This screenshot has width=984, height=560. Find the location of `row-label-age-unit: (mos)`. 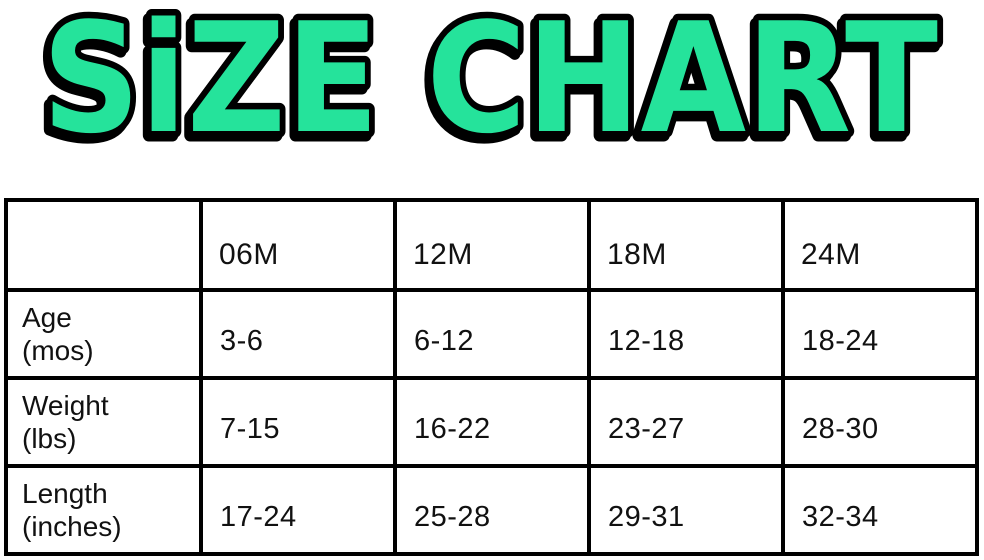

row-label-age-unit: (mos) is located at coordinates (58, 350).